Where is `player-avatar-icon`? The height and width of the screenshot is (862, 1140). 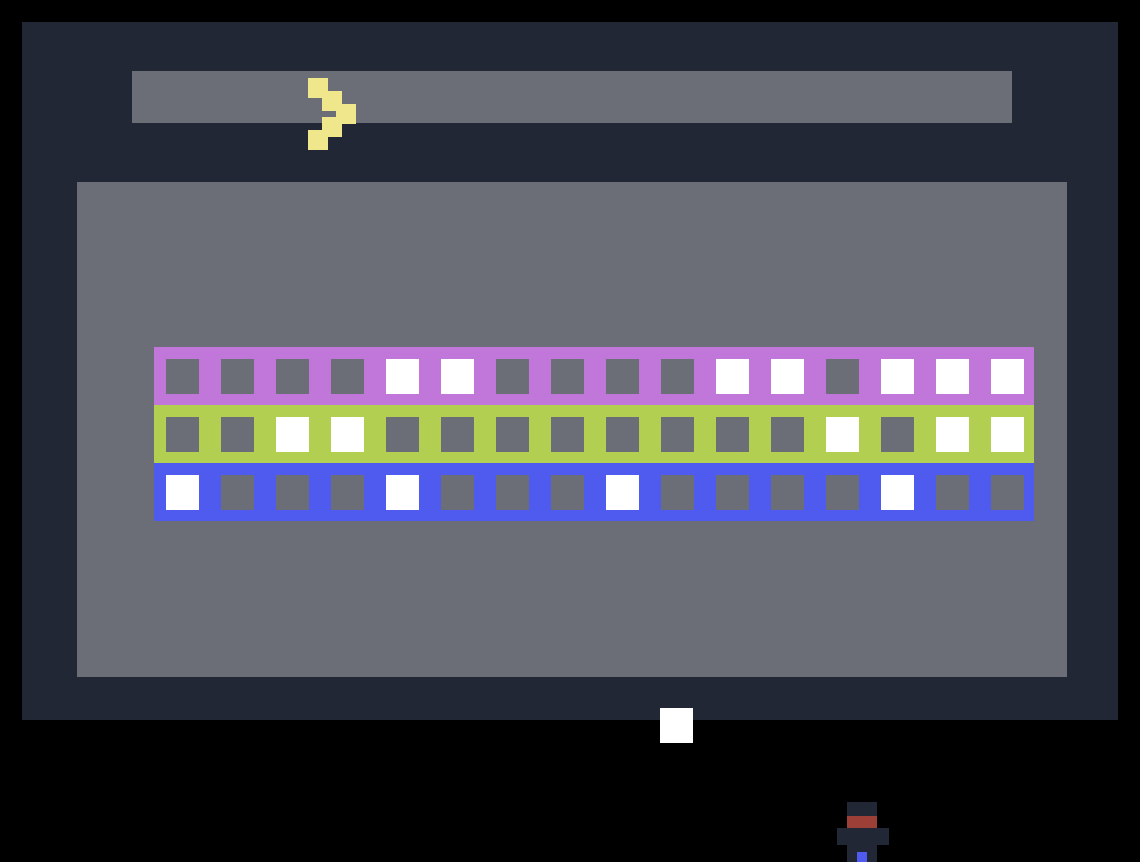
player-avatar-icon is located at coordinates (863, 832).